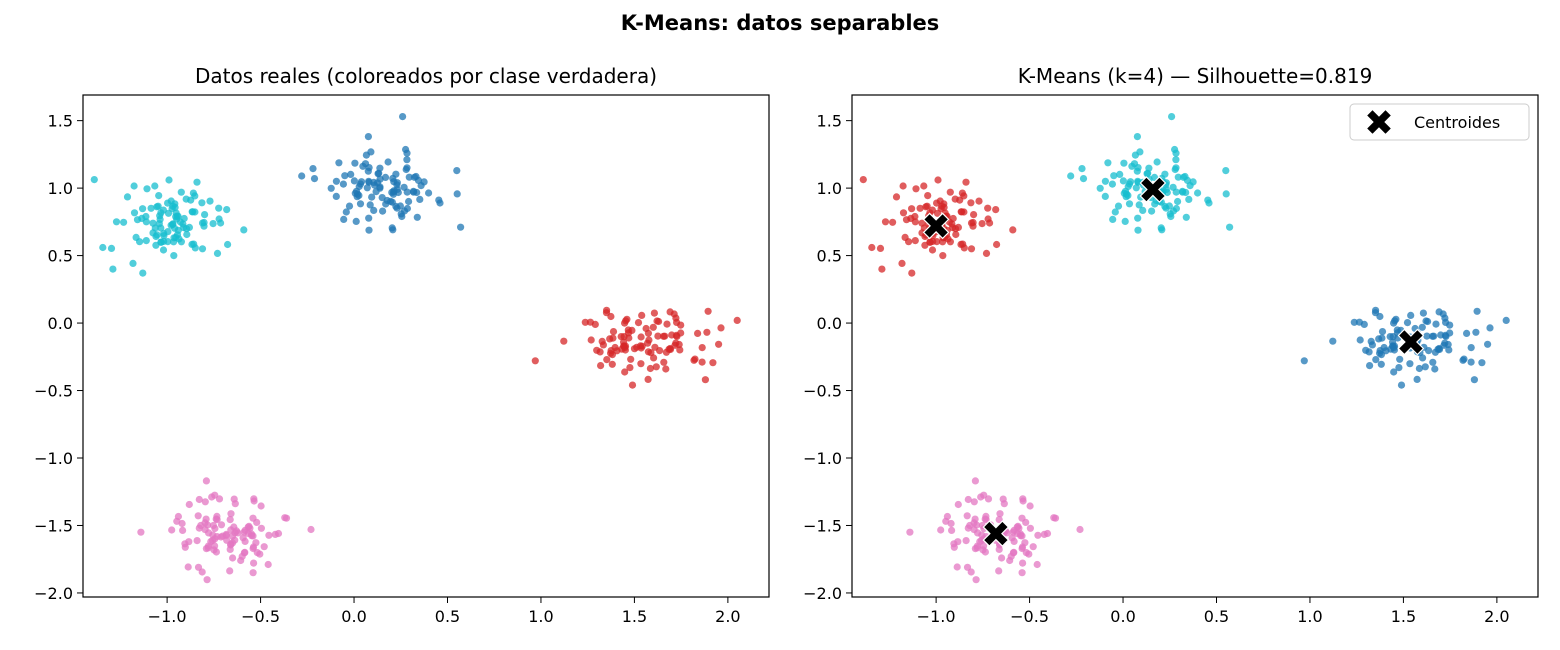  What do you see at coordinates (60, 323) in the screenshot?
I see `y-tick-label: 0.0` at bounding box center [60, 323].